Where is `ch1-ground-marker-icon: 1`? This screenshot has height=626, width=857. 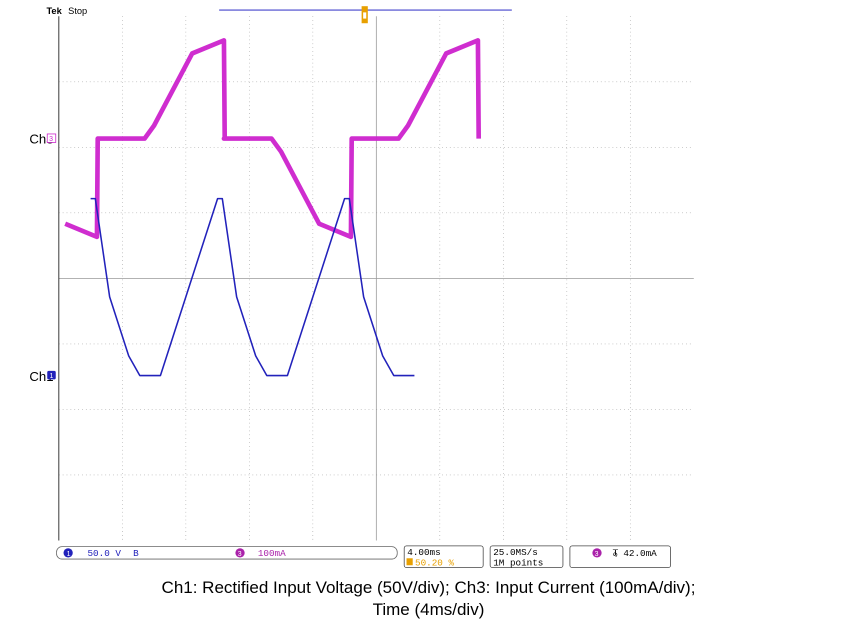 ch1-ground-marker-icon: 1 is located at coordinates (51, 375).